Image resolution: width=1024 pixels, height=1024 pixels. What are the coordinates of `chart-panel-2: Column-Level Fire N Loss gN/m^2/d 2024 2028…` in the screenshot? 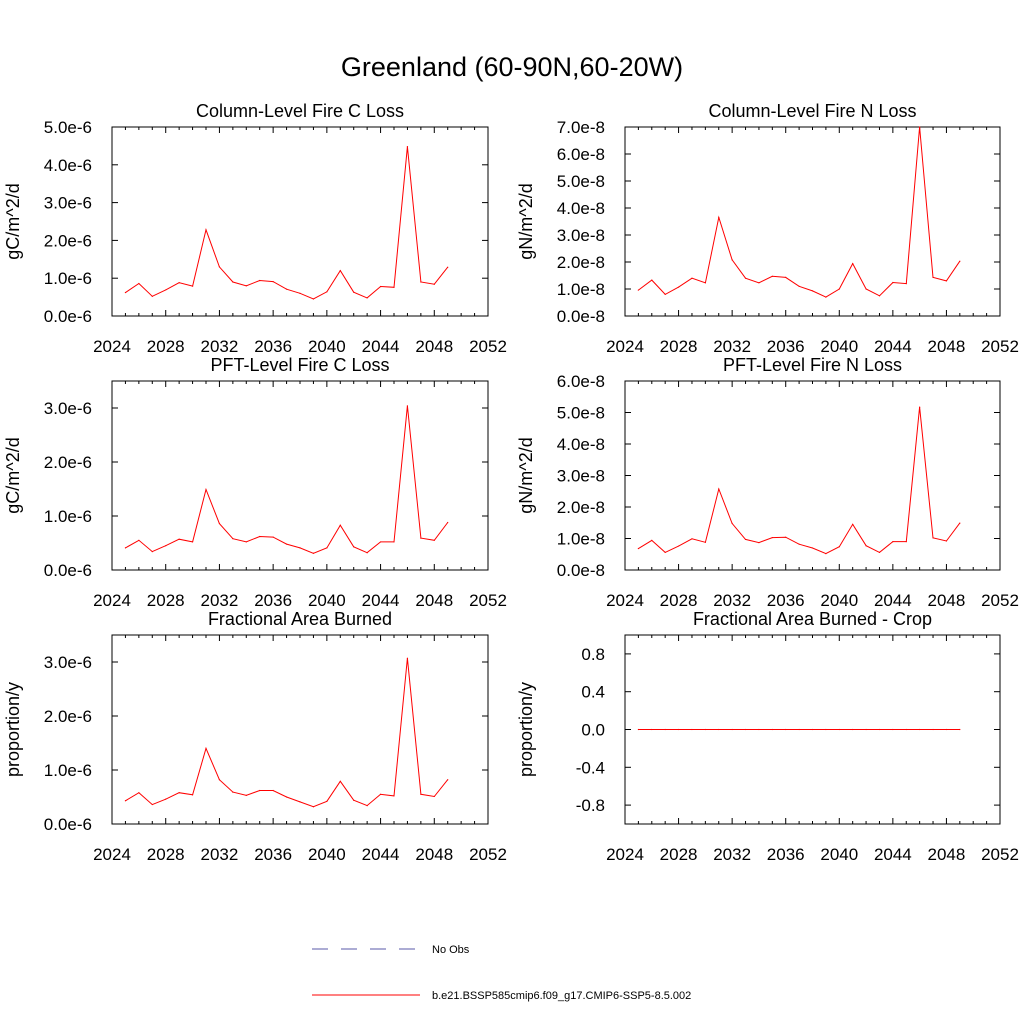 It's located at (767, 228).